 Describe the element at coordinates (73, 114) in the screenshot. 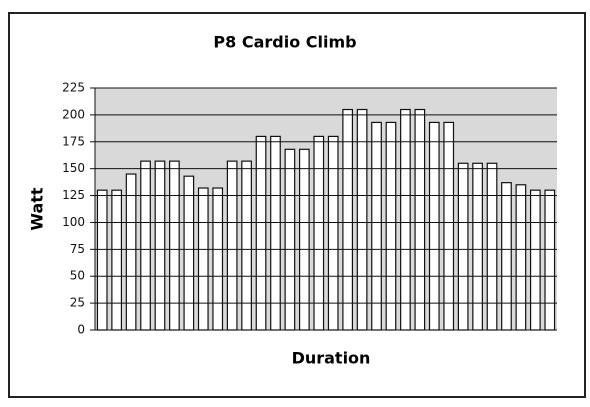

I see `y-tick-label: 200` at that location.